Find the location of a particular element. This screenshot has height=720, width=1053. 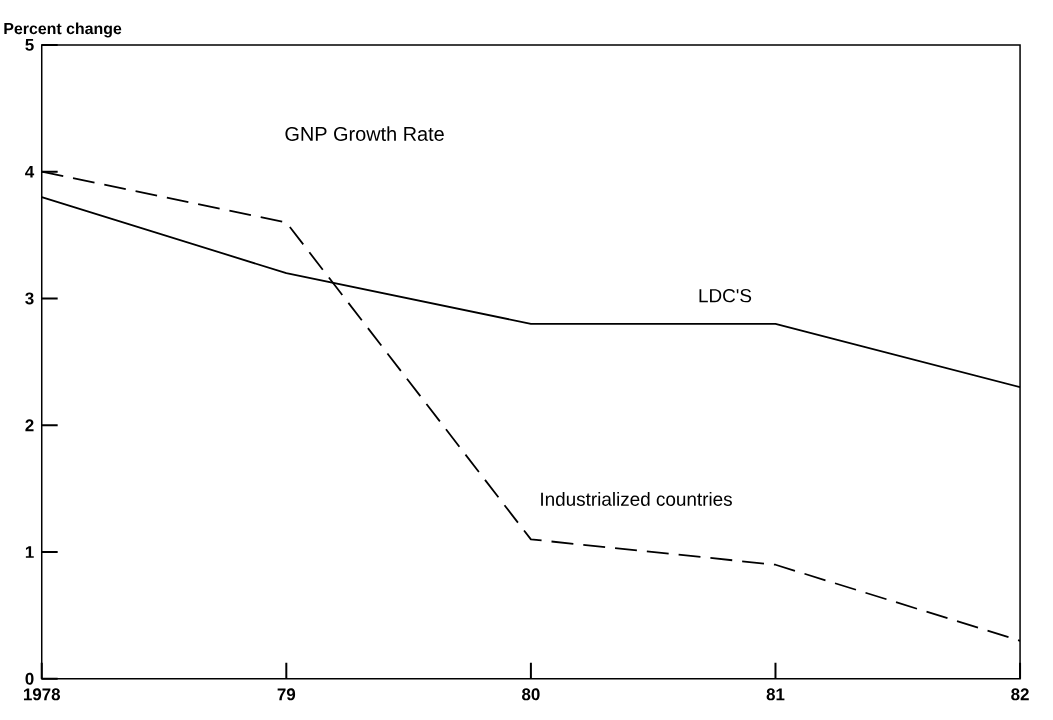

y-axis-title: Percent change is located at coordinates (63, 30).